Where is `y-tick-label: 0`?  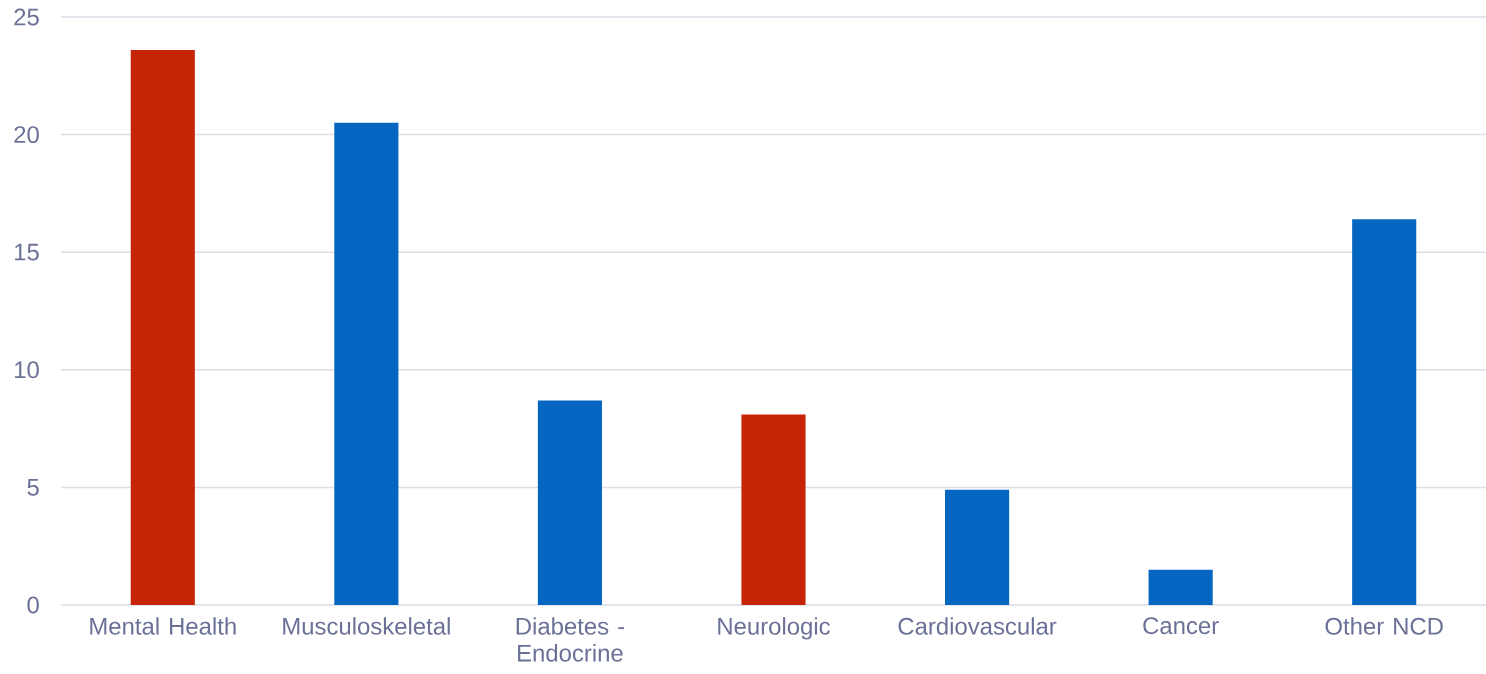 y-tick-label: 0 is located at coordinates (33, 605).